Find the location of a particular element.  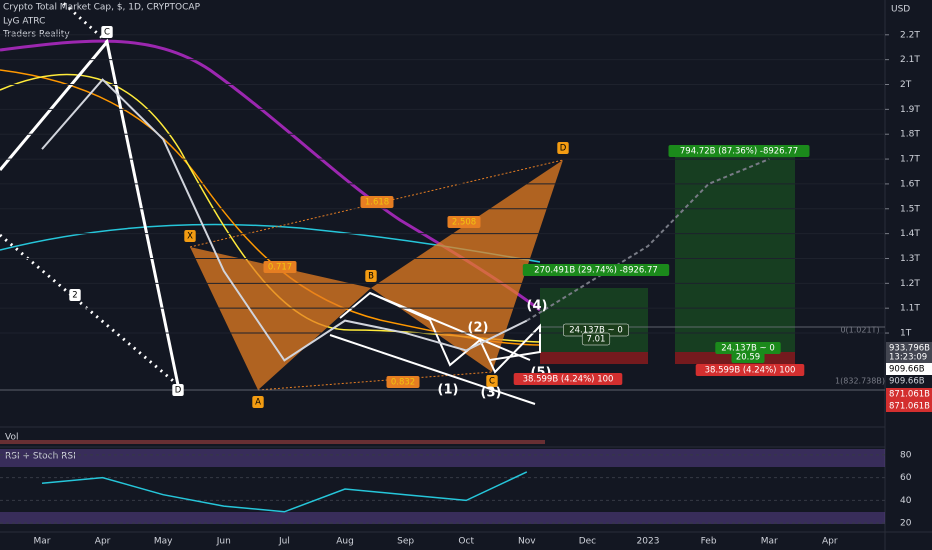

x-tick-label: Jul is located at coordinates (284, 542).